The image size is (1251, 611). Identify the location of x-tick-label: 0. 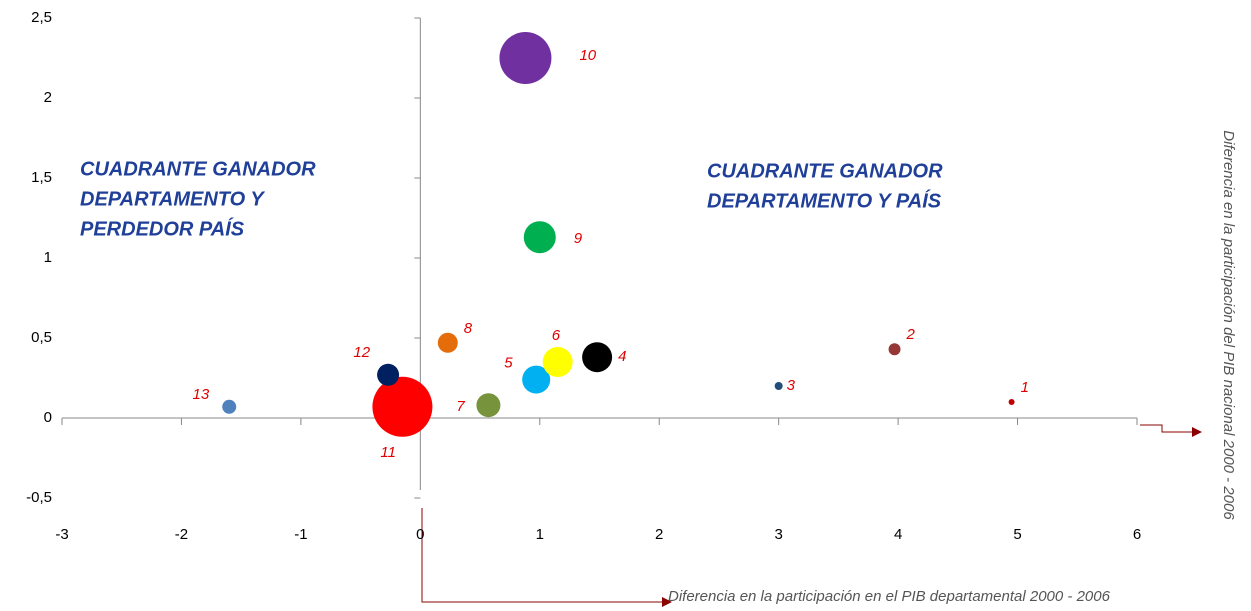
(420, 534).